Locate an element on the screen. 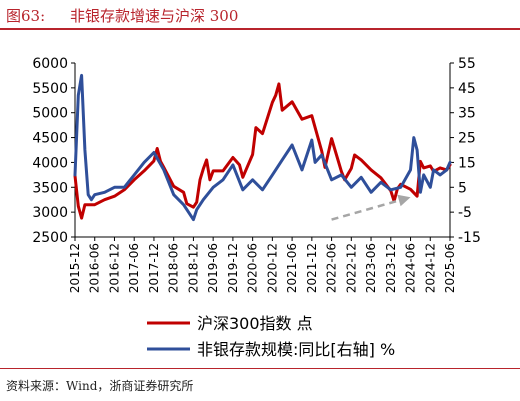 The height and width of the screenshot is (401, 520). source-note: 资料来源：Wind，浙商证券研究所 is located at coordinates (100, 386).